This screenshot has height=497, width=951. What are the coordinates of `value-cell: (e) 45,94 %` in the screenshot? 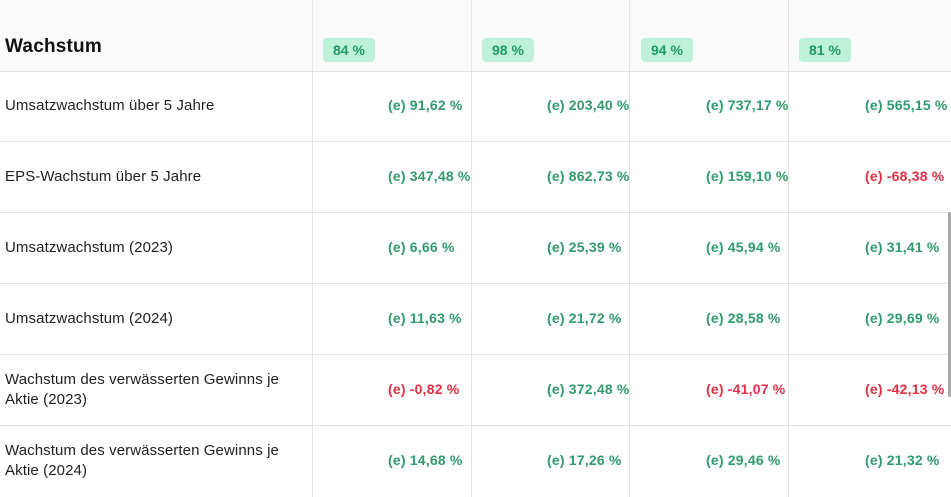 It's located at (743, 247).